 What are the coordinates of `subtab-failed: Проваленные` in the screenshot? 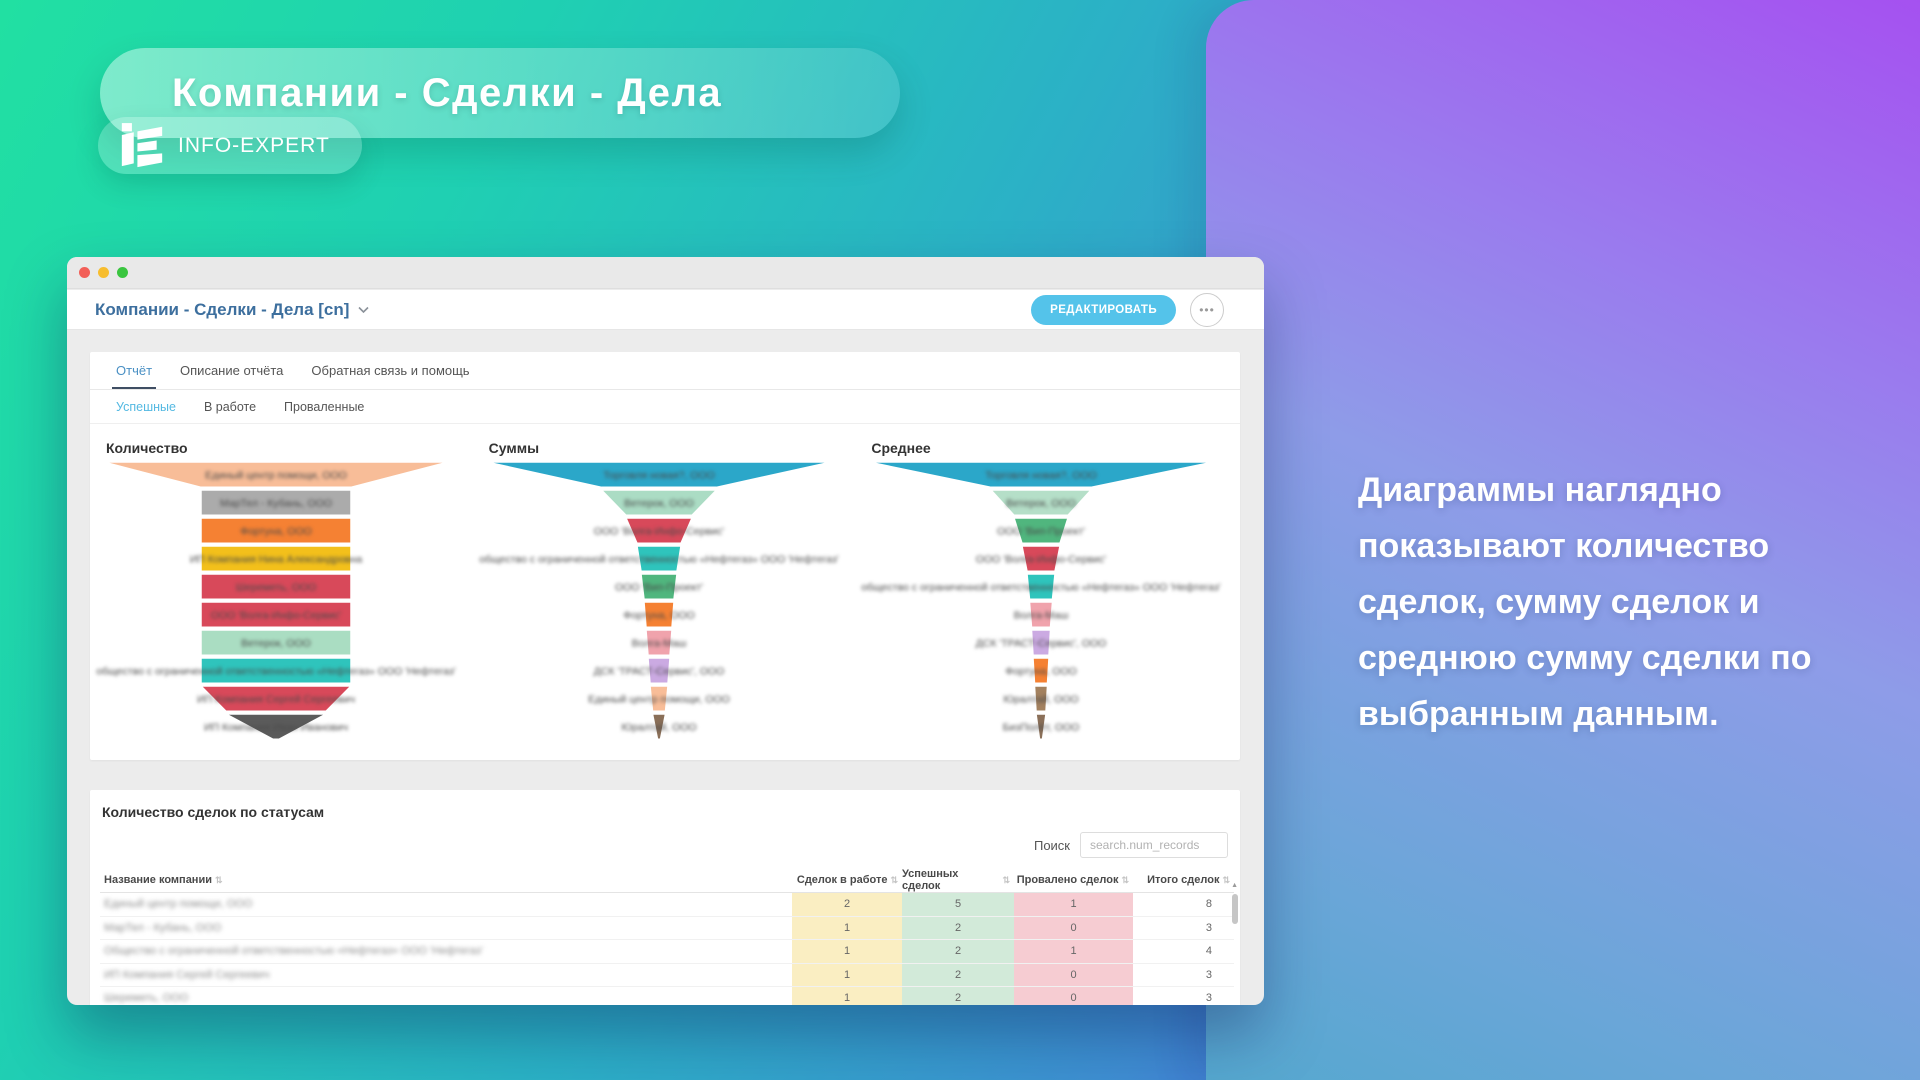 It's located at (324, 406).